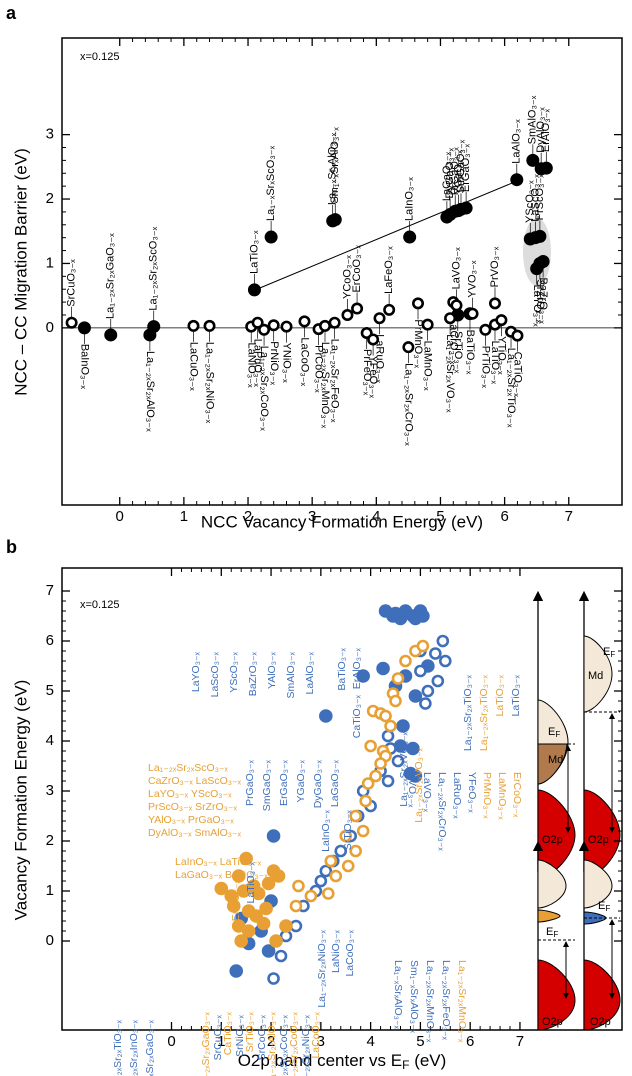 The width and height of the screenshot is (632, 1076). I want to click on point-label: LaMnO₃₋ₓ, so click(428, 366).